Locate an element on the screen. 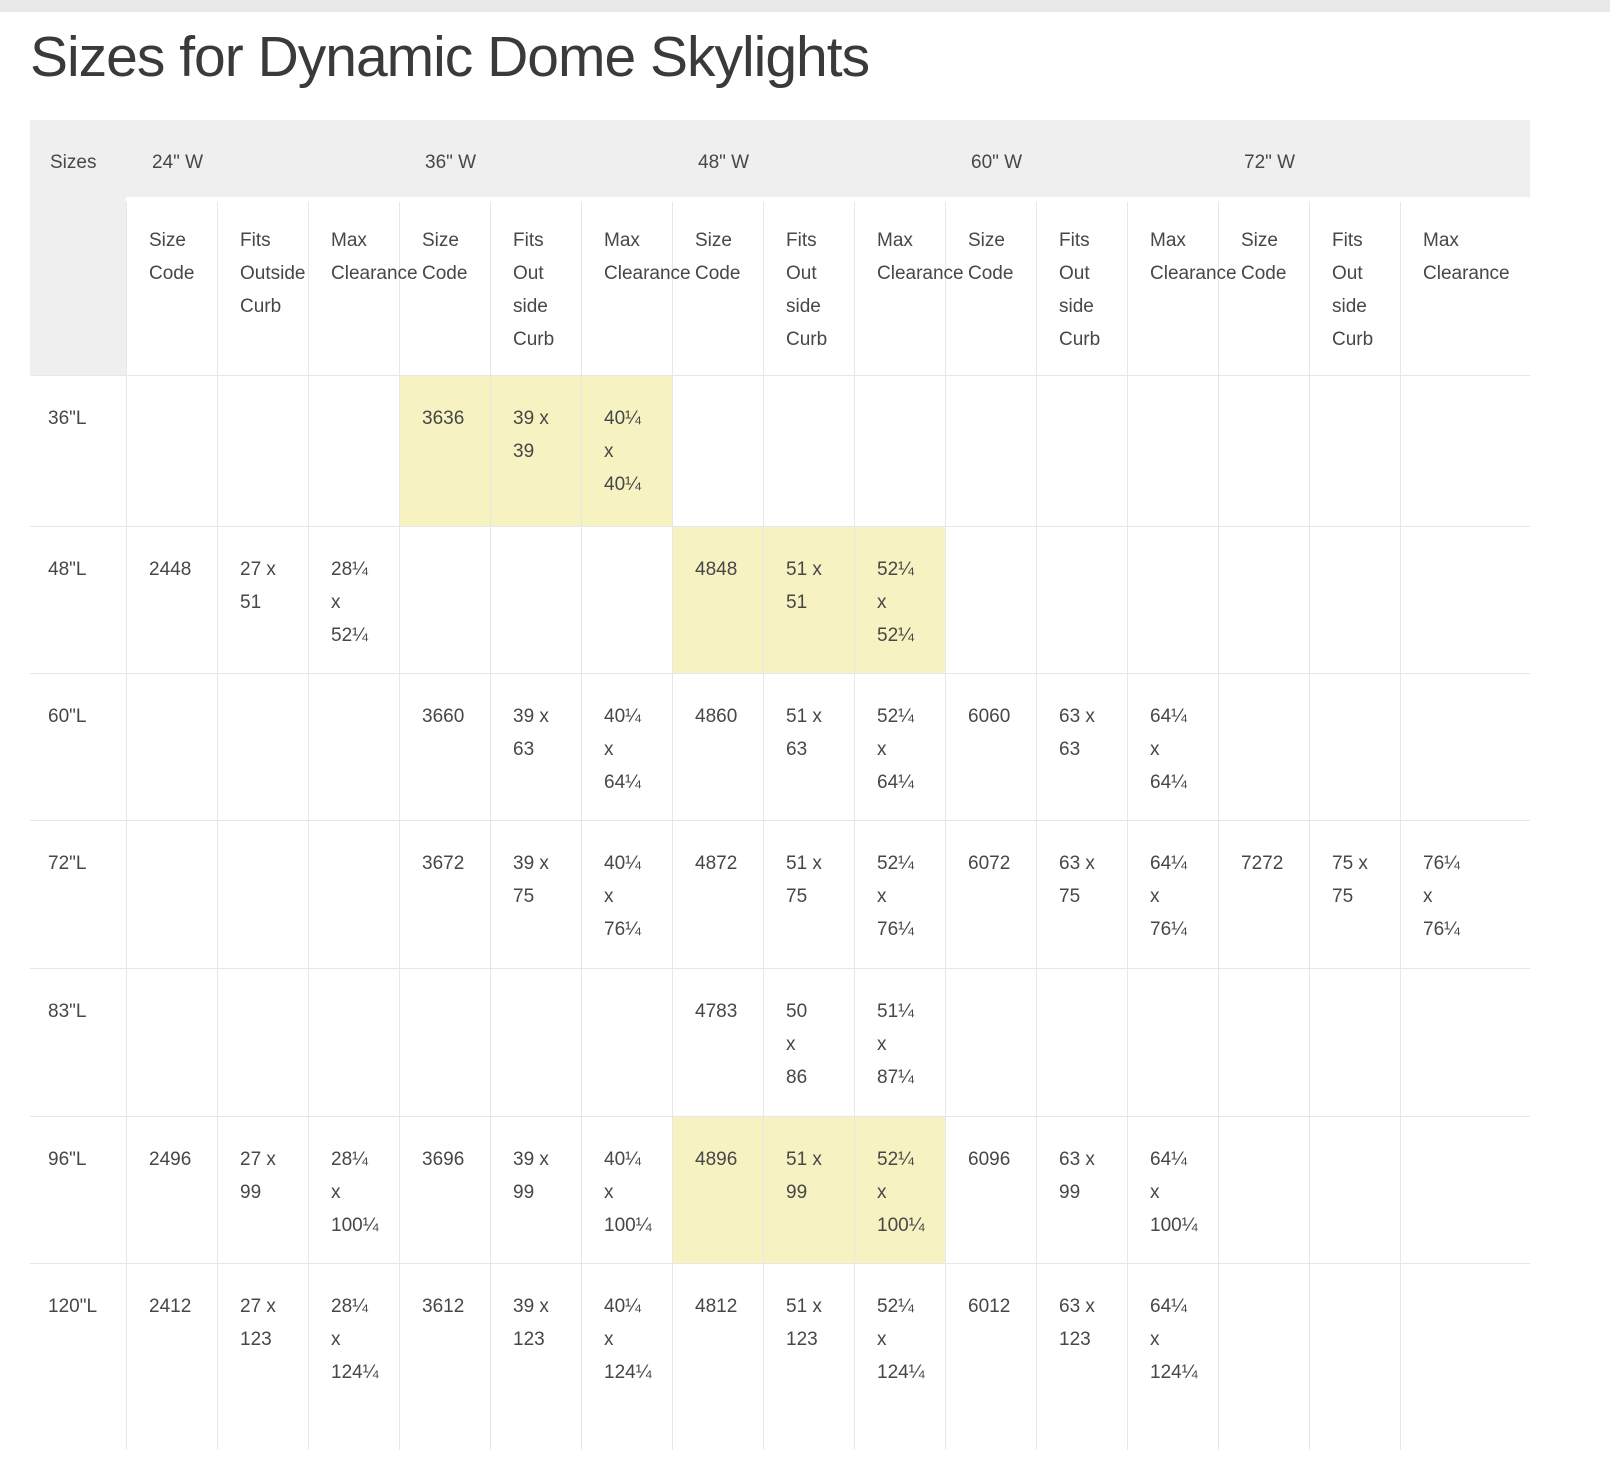 This screenshot has width=1610, height=1468. table-cell-text: 51 x 99 is located at coordinates (804, 1175).